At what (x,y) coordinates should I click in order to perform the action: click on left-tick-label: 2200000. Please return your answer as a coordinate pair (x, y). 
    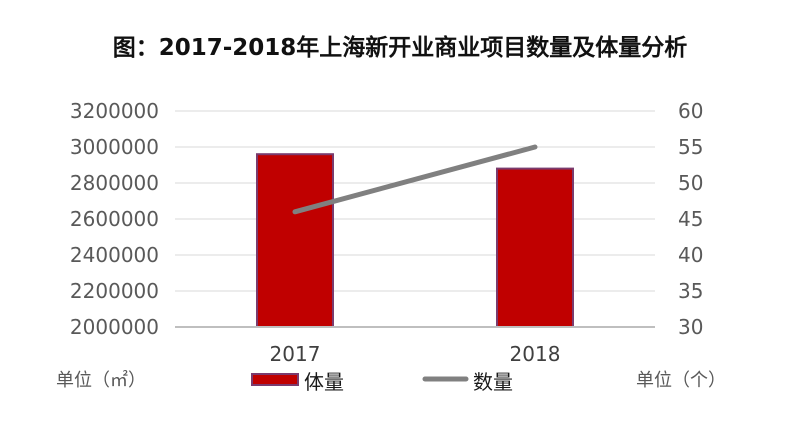
    Looking at the image, I should click on (114, 291).